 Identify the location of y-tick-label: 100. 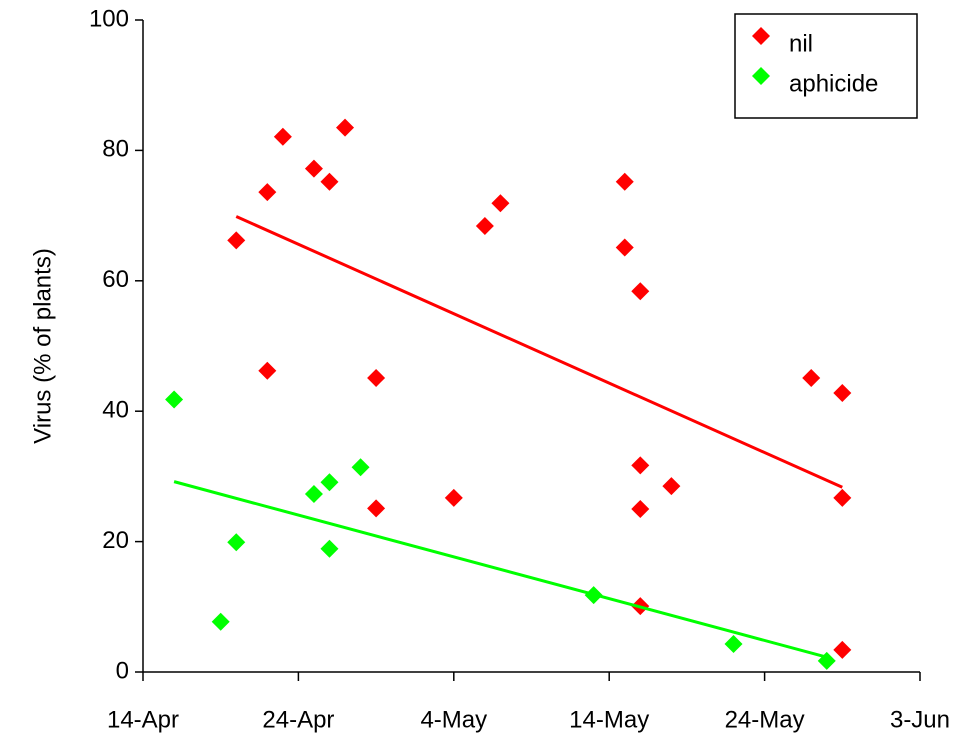
(109, 18).